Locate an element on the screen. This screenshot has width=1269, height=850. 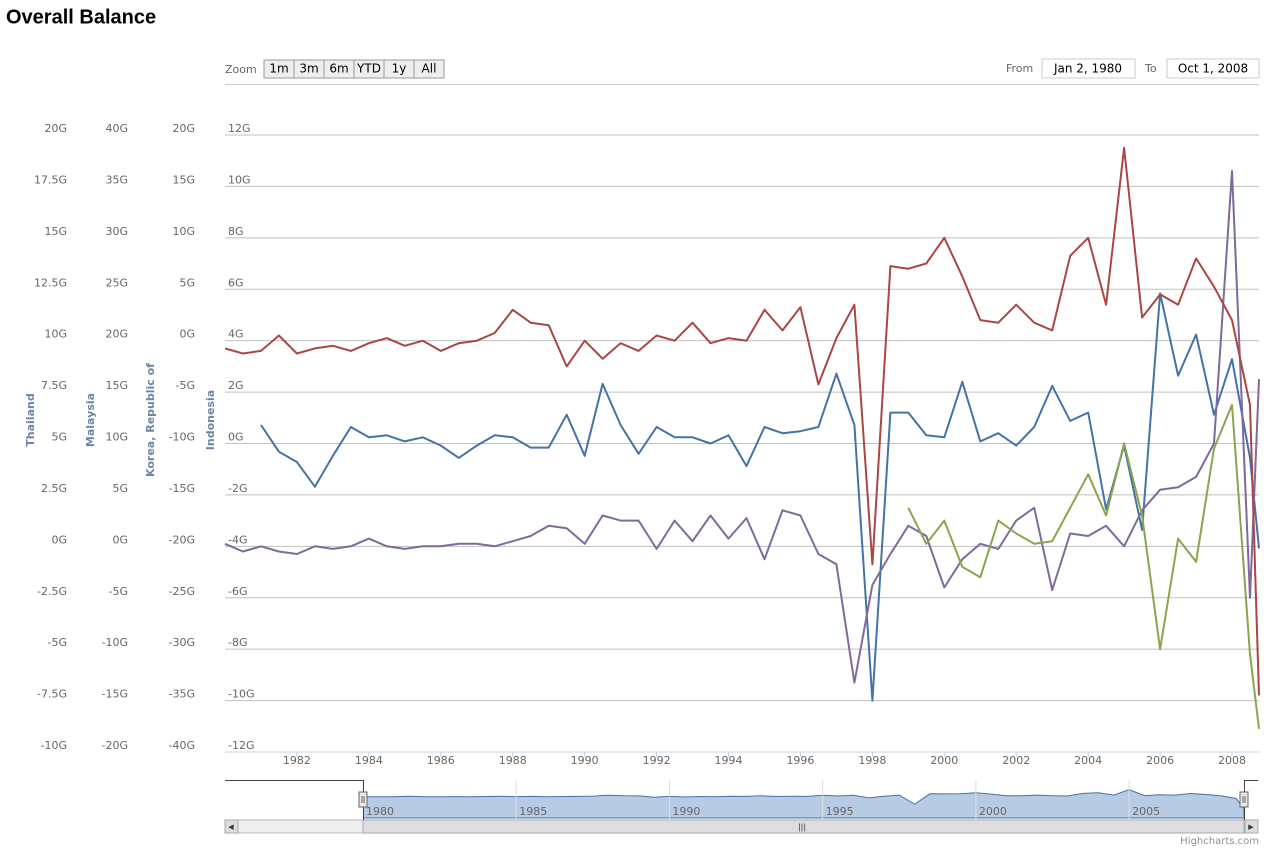
zoom-button-label: 1y is located at coordinates (399, 69).